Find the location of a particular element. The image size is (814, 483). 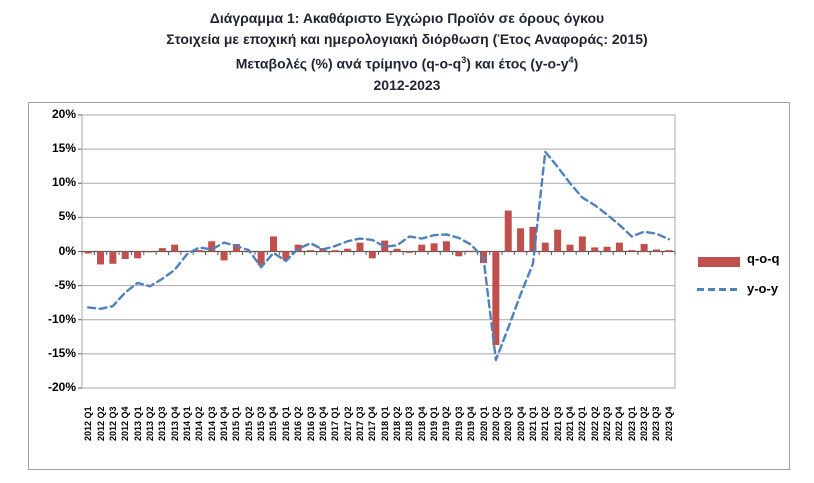

x-axis-label: 2017 Q4 is located at coordinates (372, 423).